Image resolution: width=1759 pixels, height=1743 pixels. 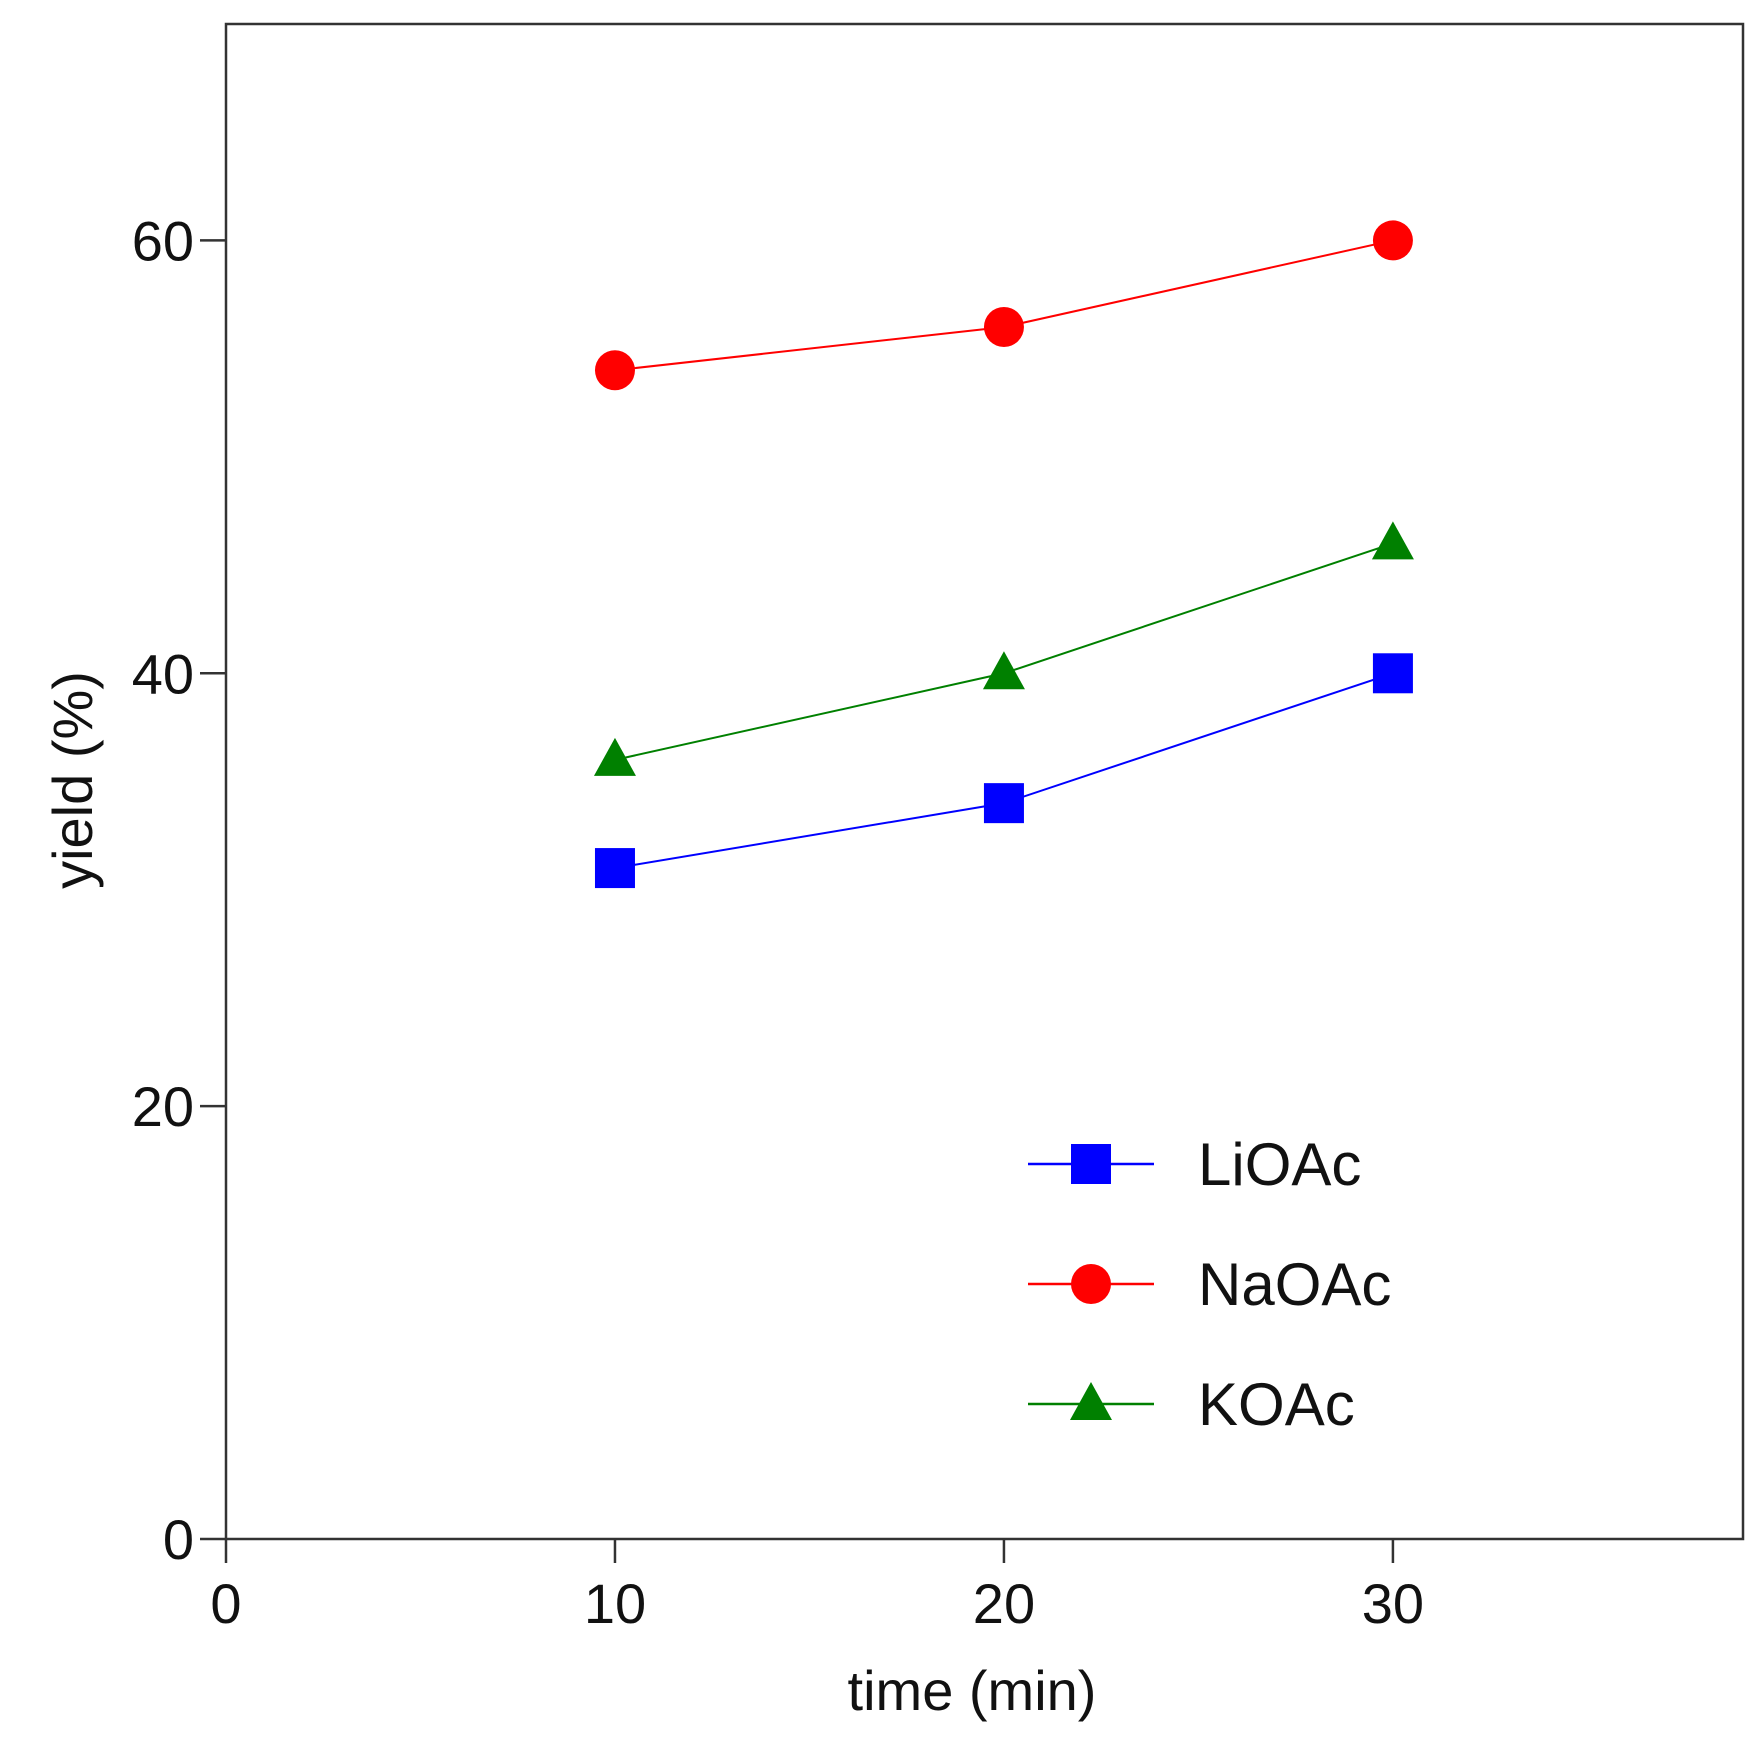 I want to click on series-koac, so click(x=1003, y=648).